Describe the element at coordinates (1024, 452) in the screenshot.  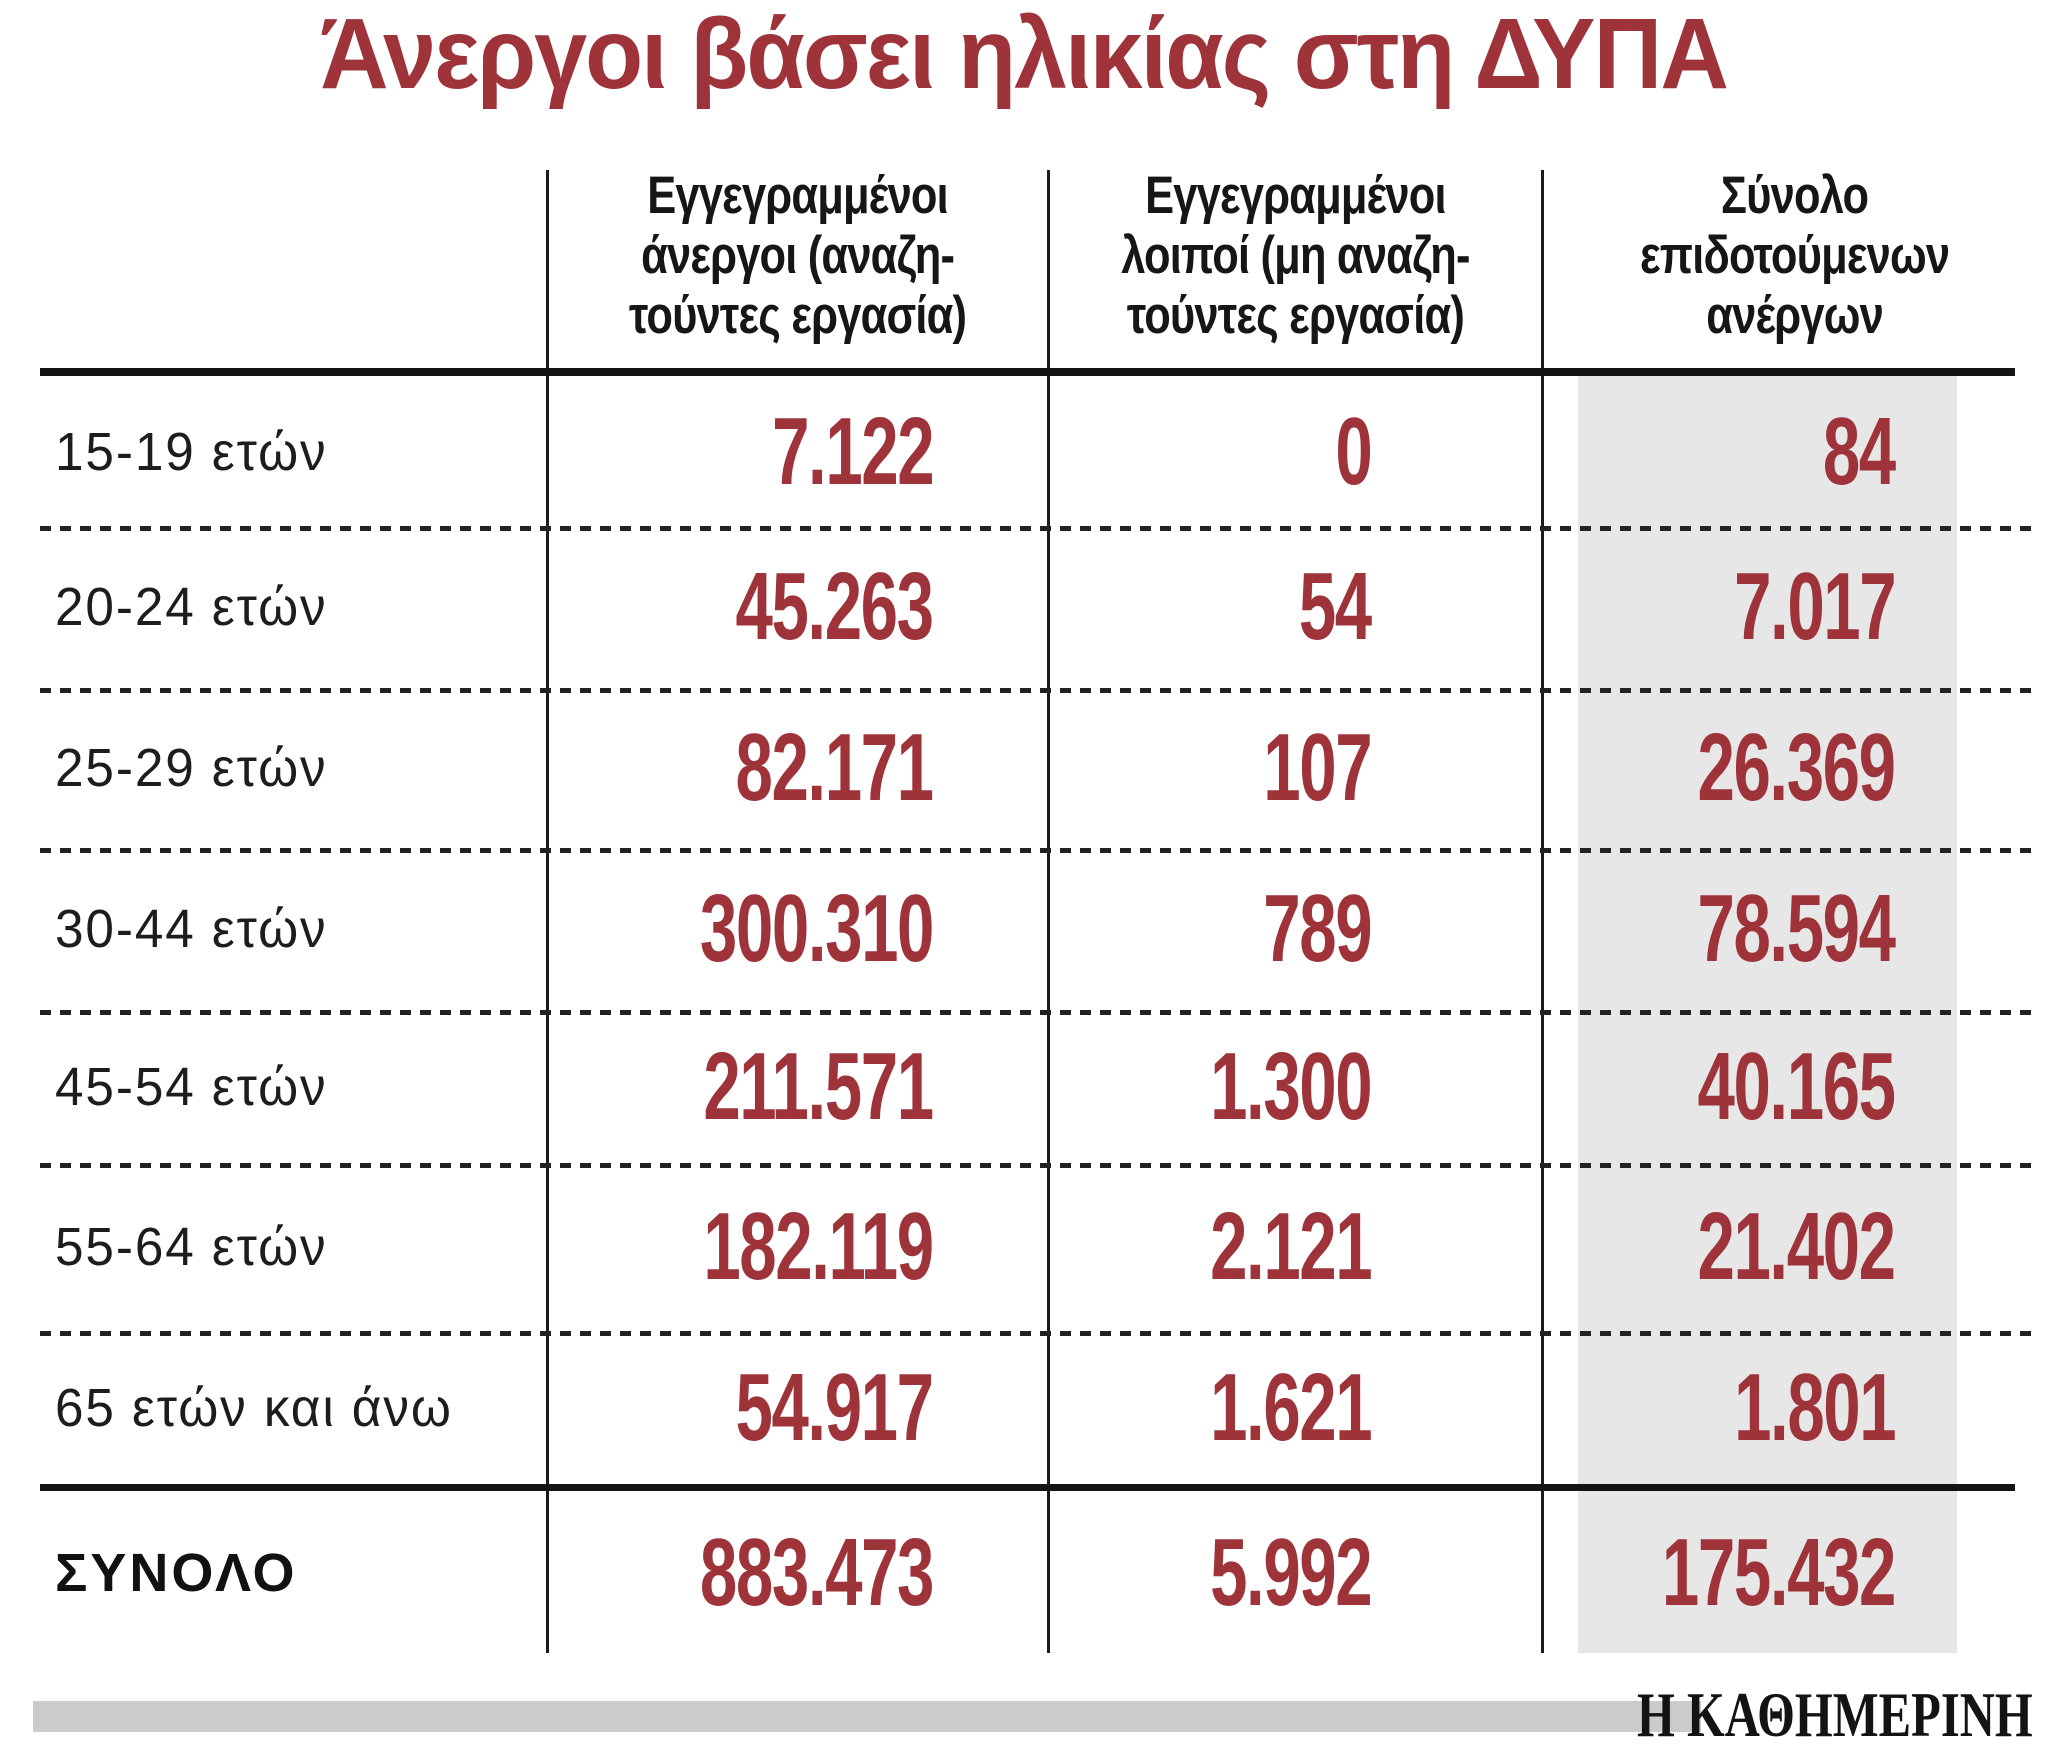
I see `table-row: 15-19 ετών 7.122 0 84` at that location.